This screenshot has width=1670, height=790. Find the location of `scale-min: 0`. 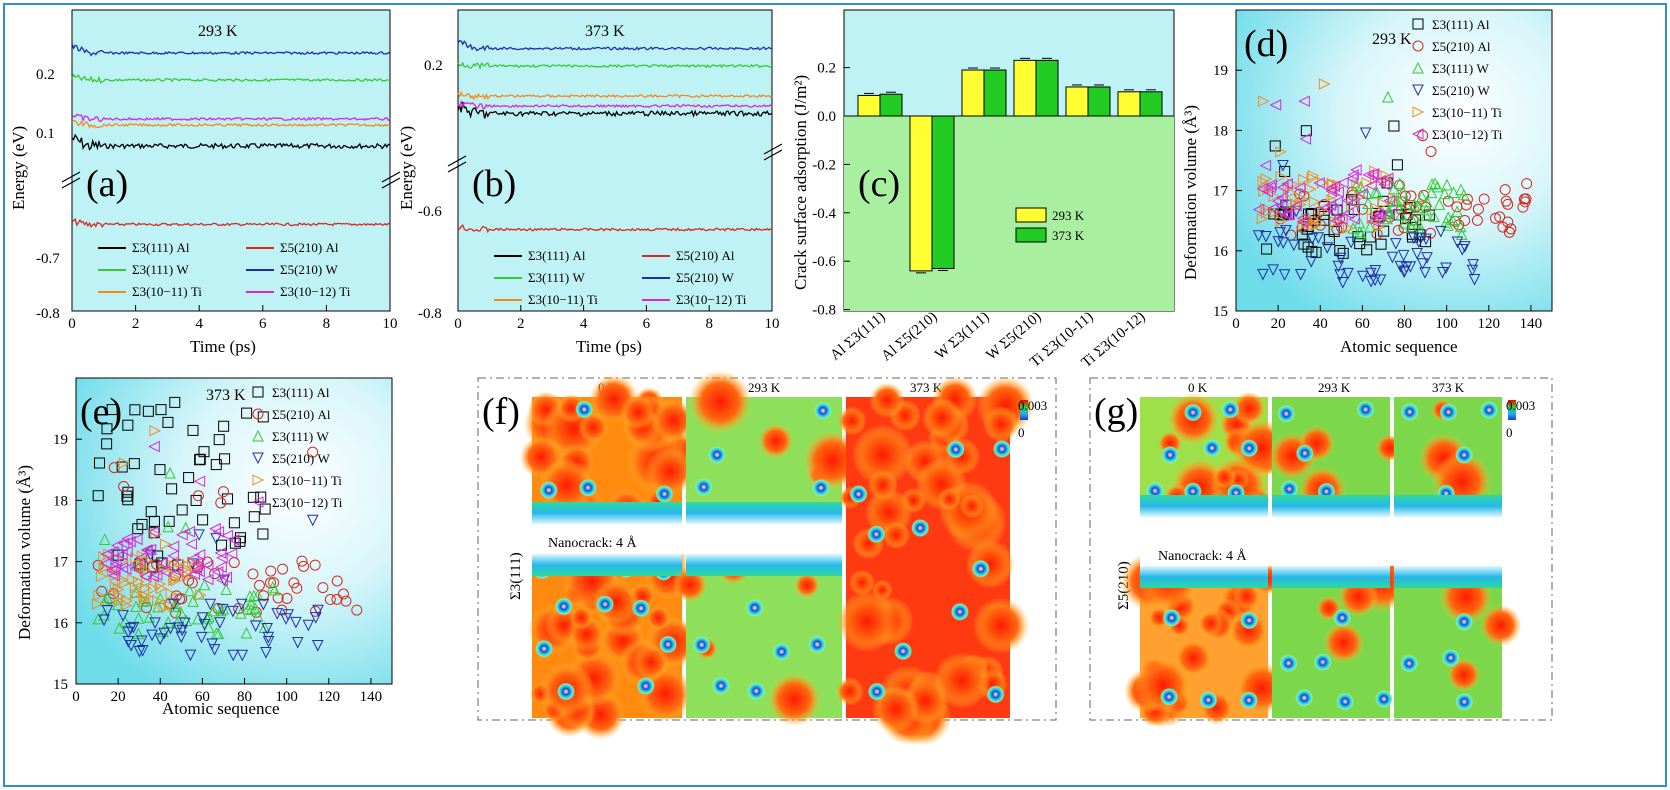

scale-min: 0 is located at coordinates (1021, 432).